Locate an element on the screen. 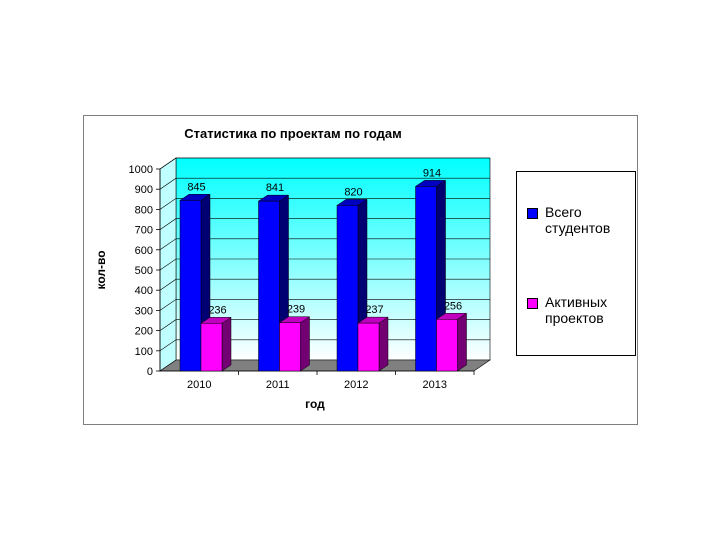 The height and width of the screenshot is (540, 720). x-tick-label: 2013 is located at coordinates (435, 385).